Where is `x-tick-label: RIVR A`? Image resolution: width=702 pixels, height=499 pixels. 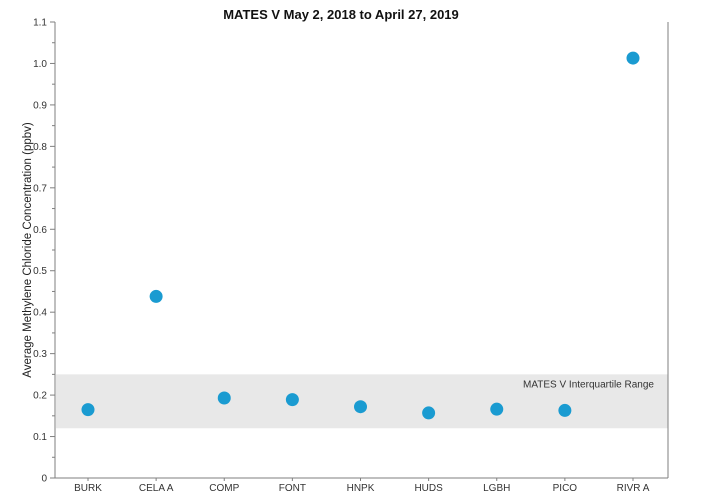
x-tick-label: RIVR A is located at coordinates (633, 488).